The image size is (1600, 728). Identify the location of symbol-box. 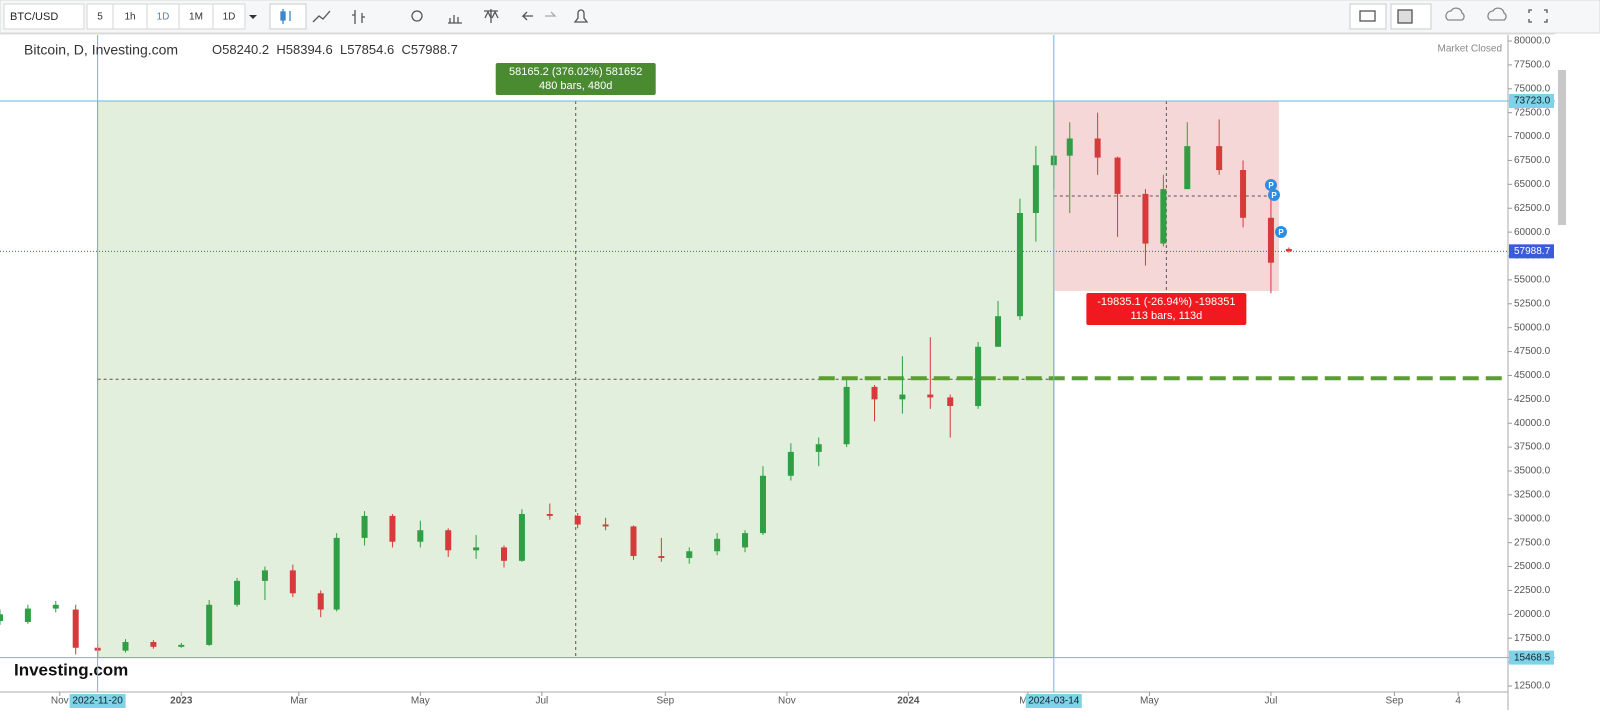
(44, 16).